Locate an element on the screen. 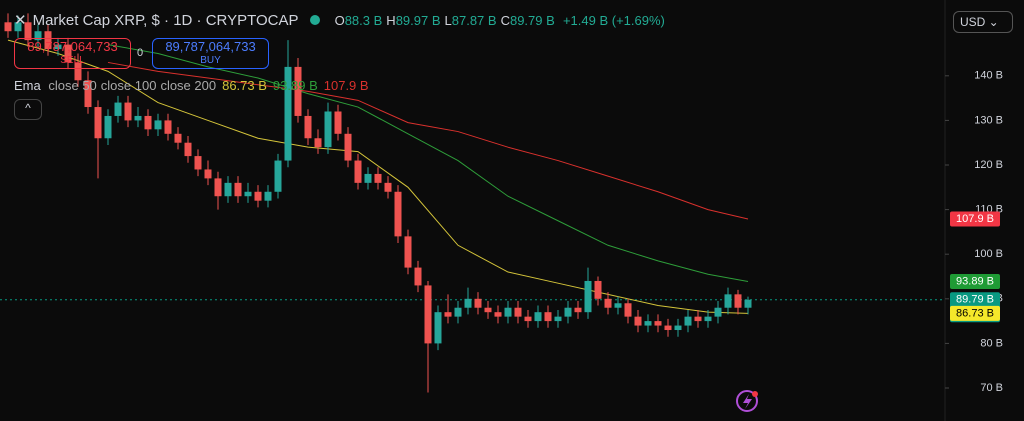 Image resolution: width=1024 pixels, height=421 pixels. ohlc-key: O is located at coordinates (339, 20).